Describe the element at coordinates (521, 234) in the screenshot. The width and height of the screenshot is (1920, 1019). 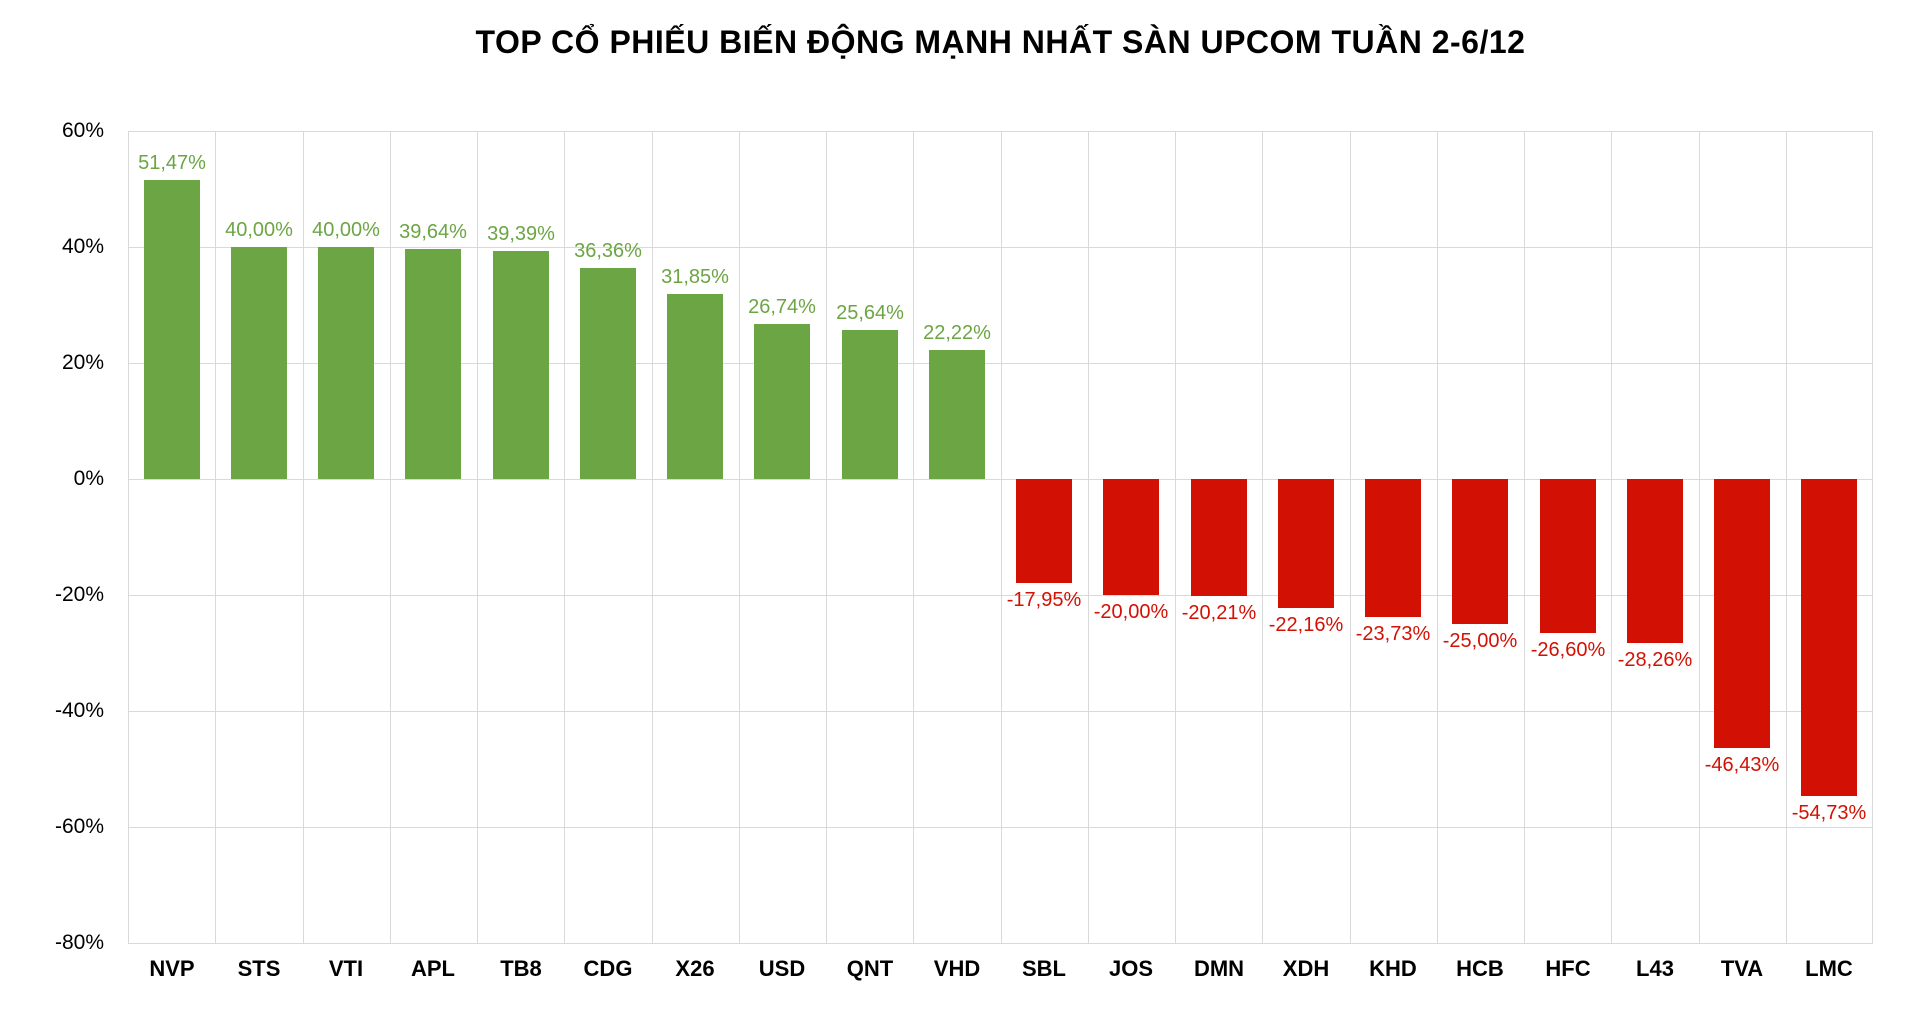
I see `bar-value-label-TB8: 39,39%` at that location.